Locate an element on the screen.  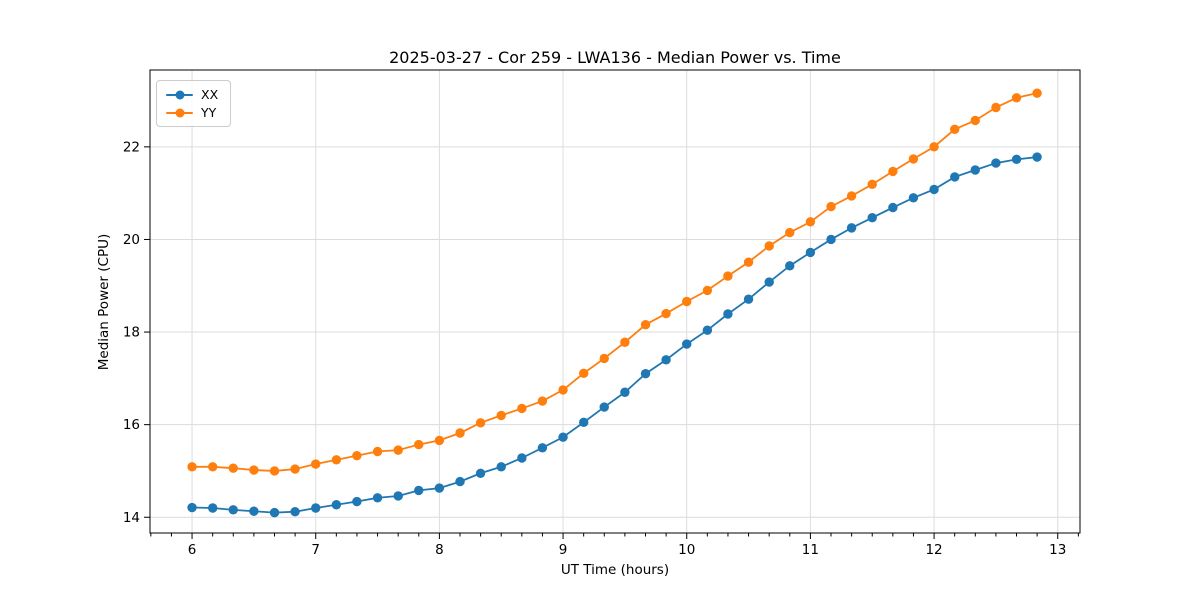
x-tick-label: 6 is located at coordinates (192, 550).